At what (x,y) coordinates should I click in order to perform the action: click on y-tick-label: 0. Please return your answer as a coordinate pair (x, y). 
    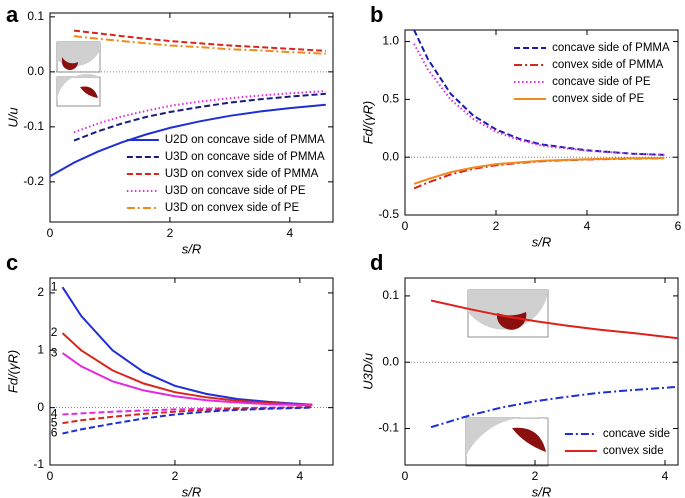
    Looking at the image, I should click on (40, 407).